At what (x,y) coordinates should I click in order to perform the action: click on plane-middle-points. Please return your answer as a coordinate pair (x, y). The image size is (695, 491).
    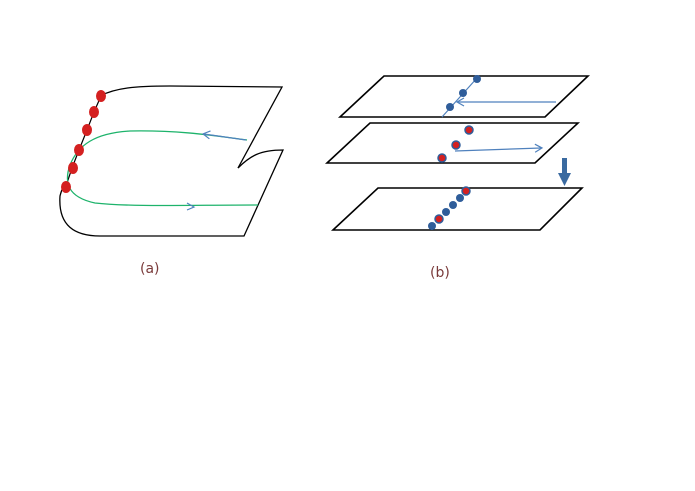
    Looking at the image, I should click on (455, 144).